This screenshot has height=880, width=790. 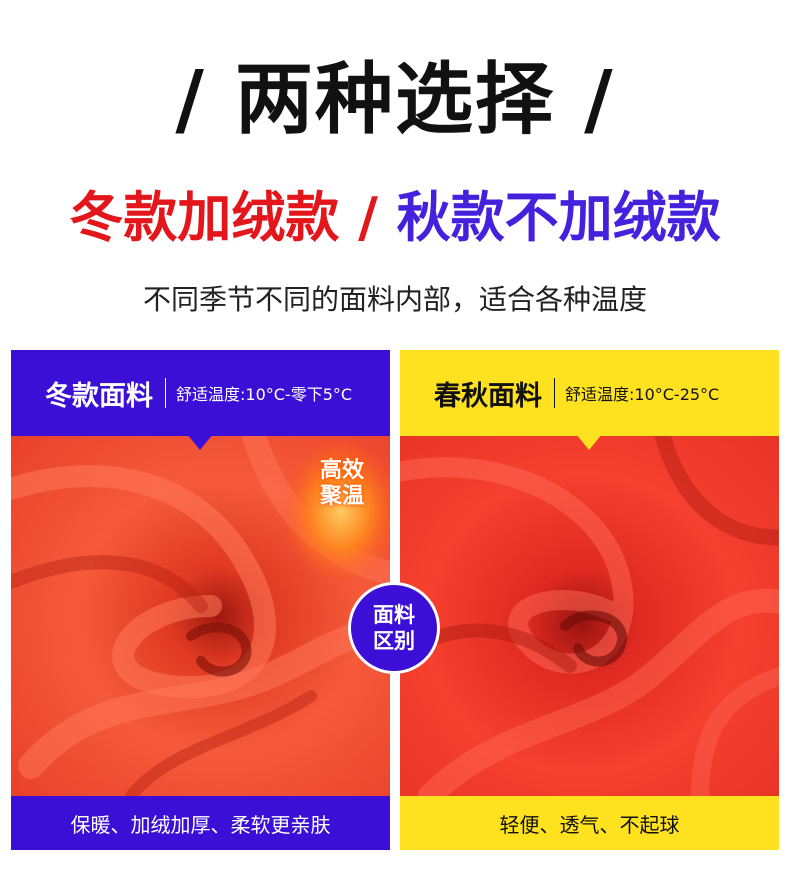 I want to click on description: 不同季节不同的面料内部，适合各种温度, so click(x=394, y=299).